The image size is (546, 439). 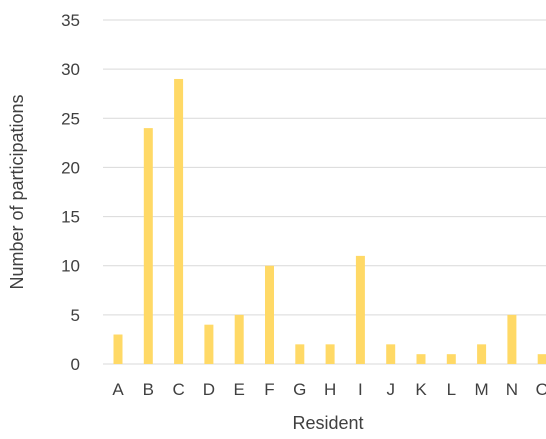 What do you see at coordinates (118, 389) in the screenshot?
I see `x-tick-label: A` at bounding box center [118, 389].